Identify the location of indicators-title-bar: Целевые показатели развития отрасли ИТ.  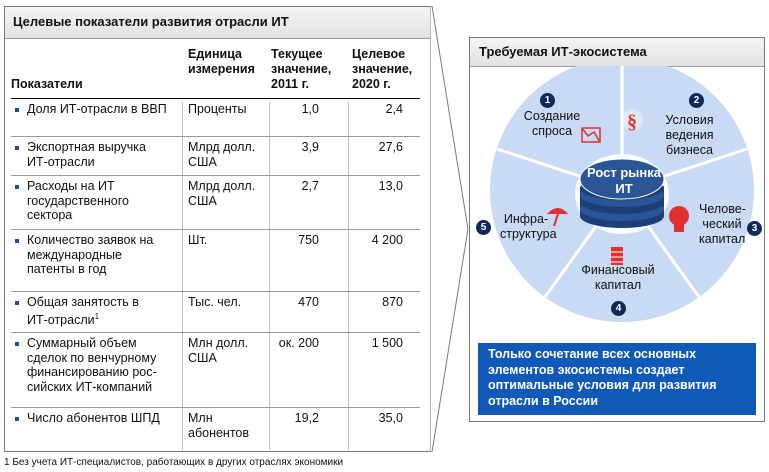
(217, 23).